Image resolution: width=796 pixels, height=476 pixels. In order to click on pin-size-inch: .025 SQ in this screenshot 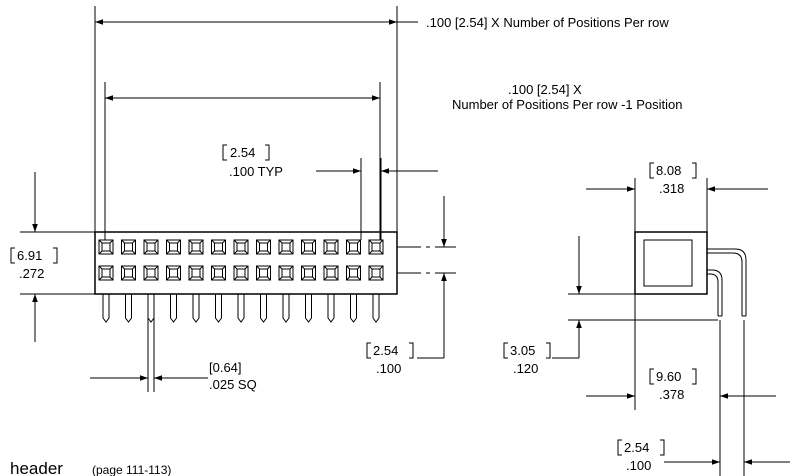, I will do `click(233, 384)`.